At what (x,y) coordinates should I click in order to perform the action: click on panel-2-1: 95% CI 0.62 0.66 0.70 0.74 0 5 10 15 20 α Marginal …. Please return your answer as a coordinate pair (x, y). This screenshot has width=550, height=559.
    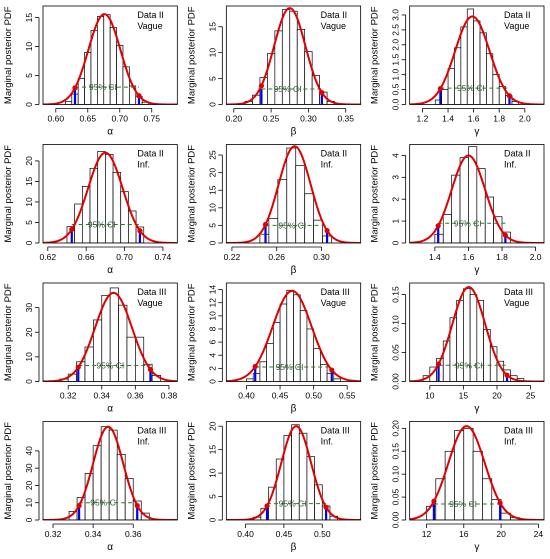
    Looking at the image, I should click on (90, 210).